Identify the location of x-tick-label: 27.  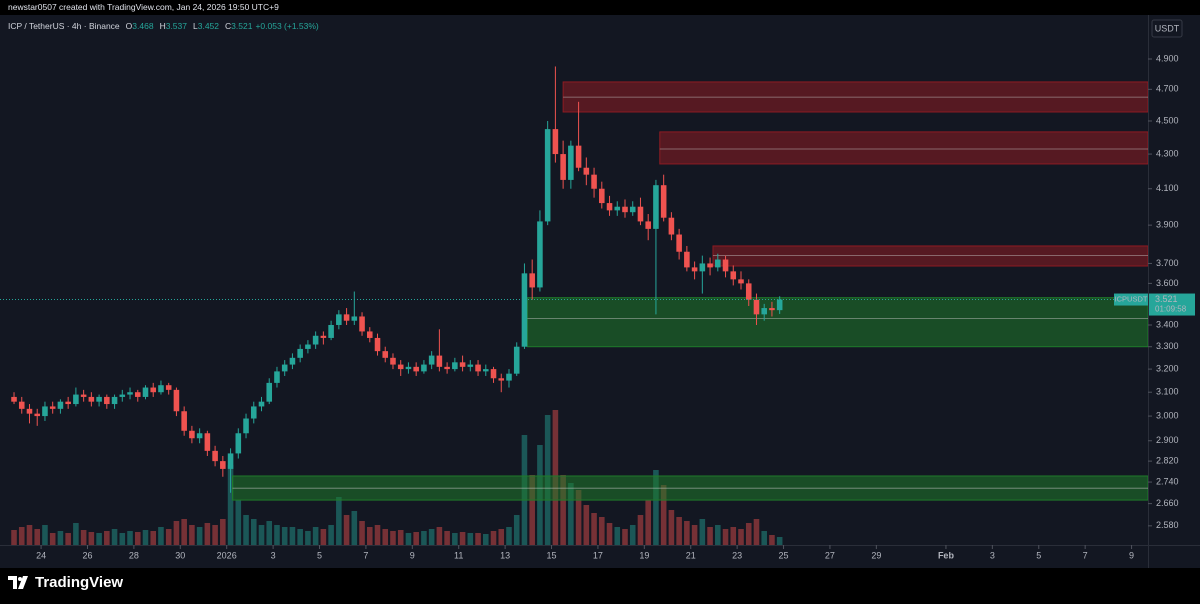
(830, 555).